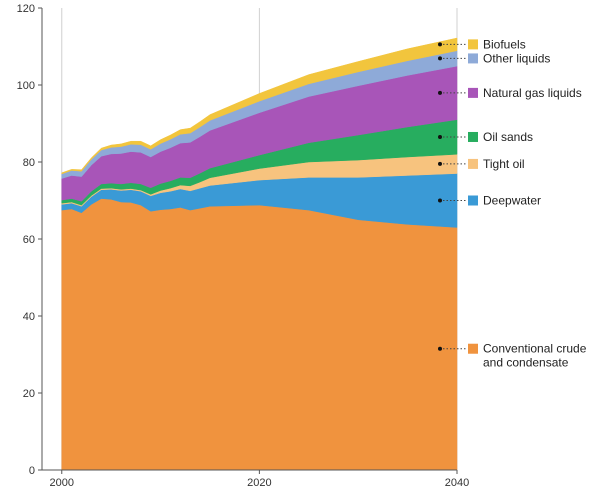  What do you see at coordinates (512, 201) in the screenshot?
I see `legend-label-5: Deepwater` at bounding box center [512, 201].